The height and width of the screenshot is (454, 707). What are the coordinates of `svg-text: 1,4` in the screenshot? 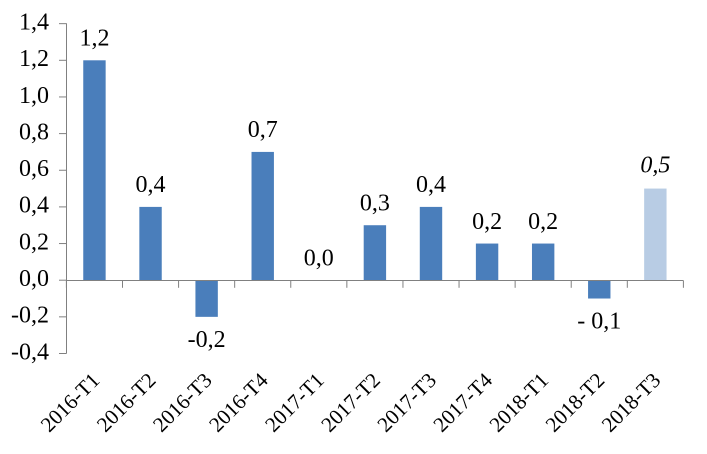 It's located at (34, 22).